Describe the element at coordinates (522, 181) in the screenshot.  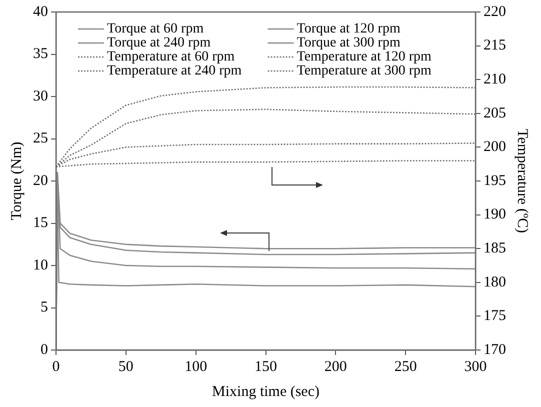
I see `y2-axis-title: Temperature (ºC)` at that location.